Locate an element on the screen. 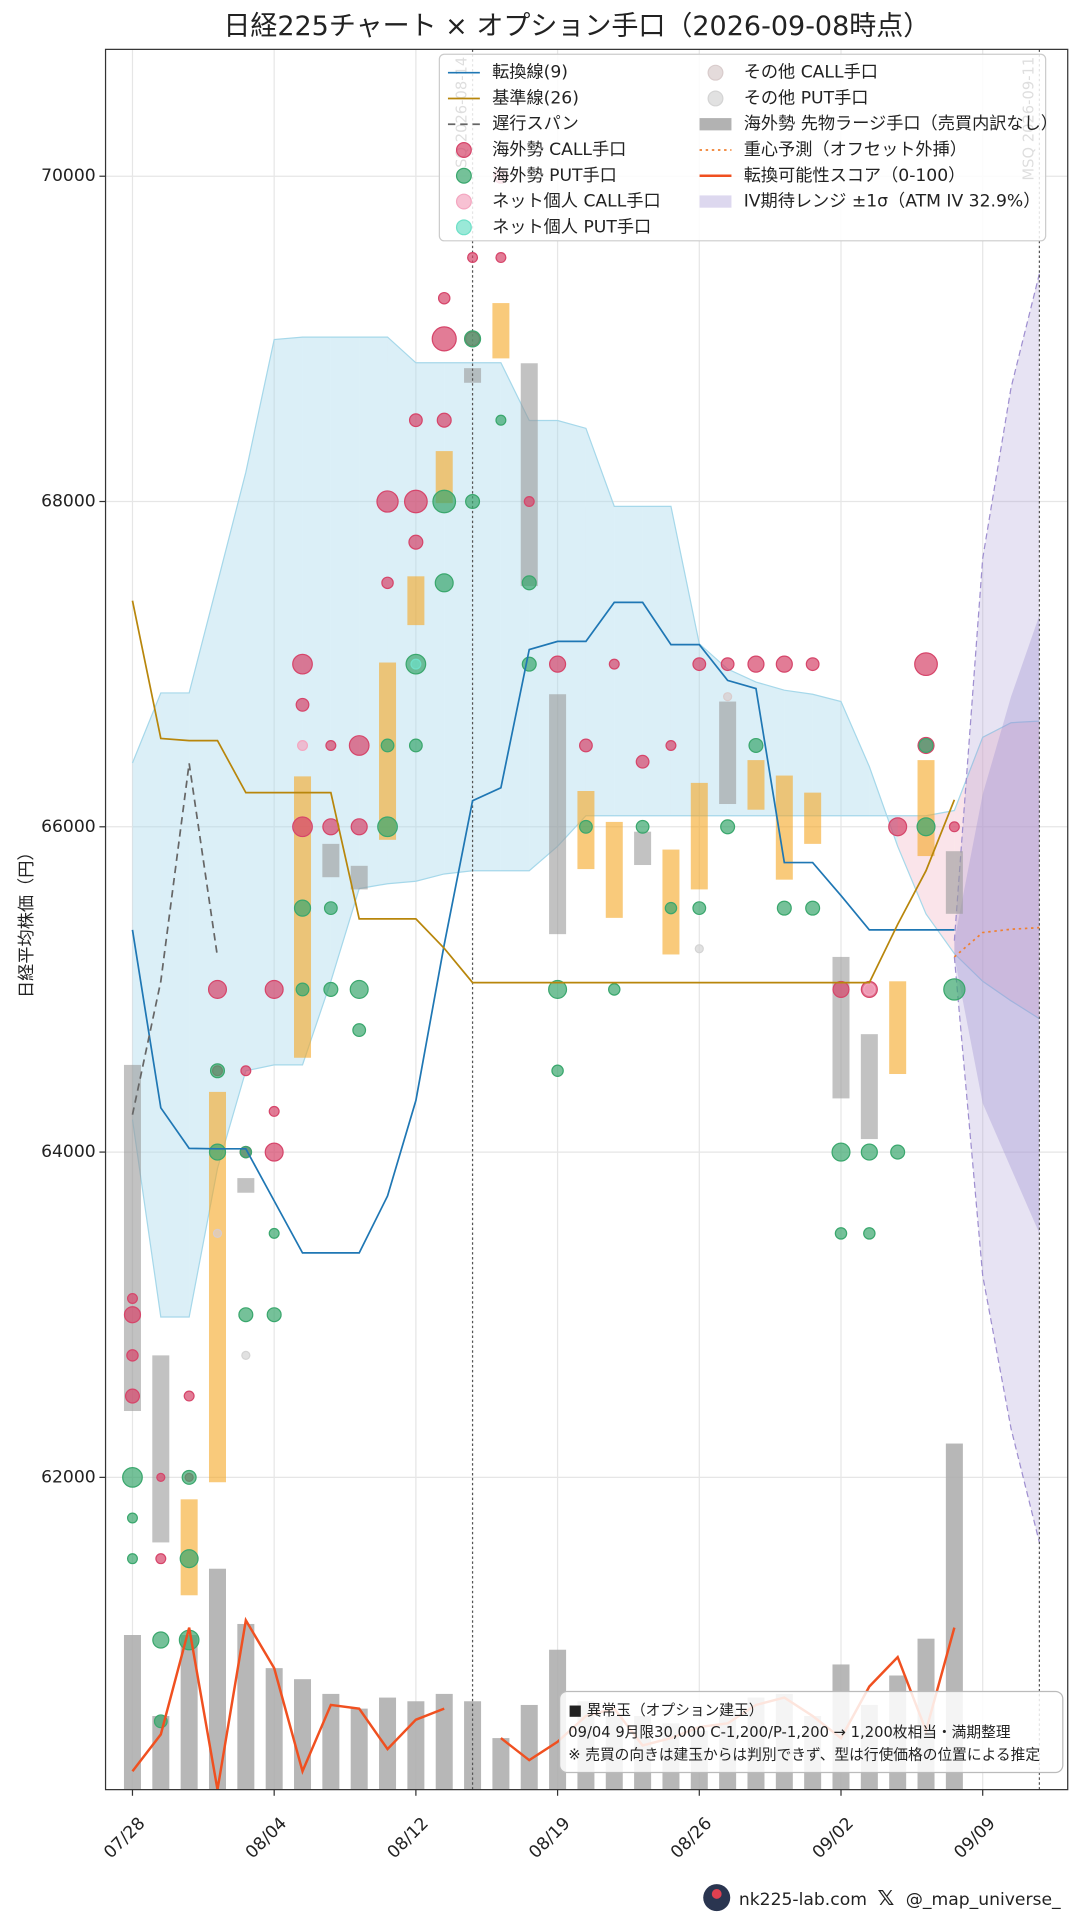 The height and width of the screenshot is (1920, 1080). y-tick-label: 62000 is located at coordinates (68, 1477).